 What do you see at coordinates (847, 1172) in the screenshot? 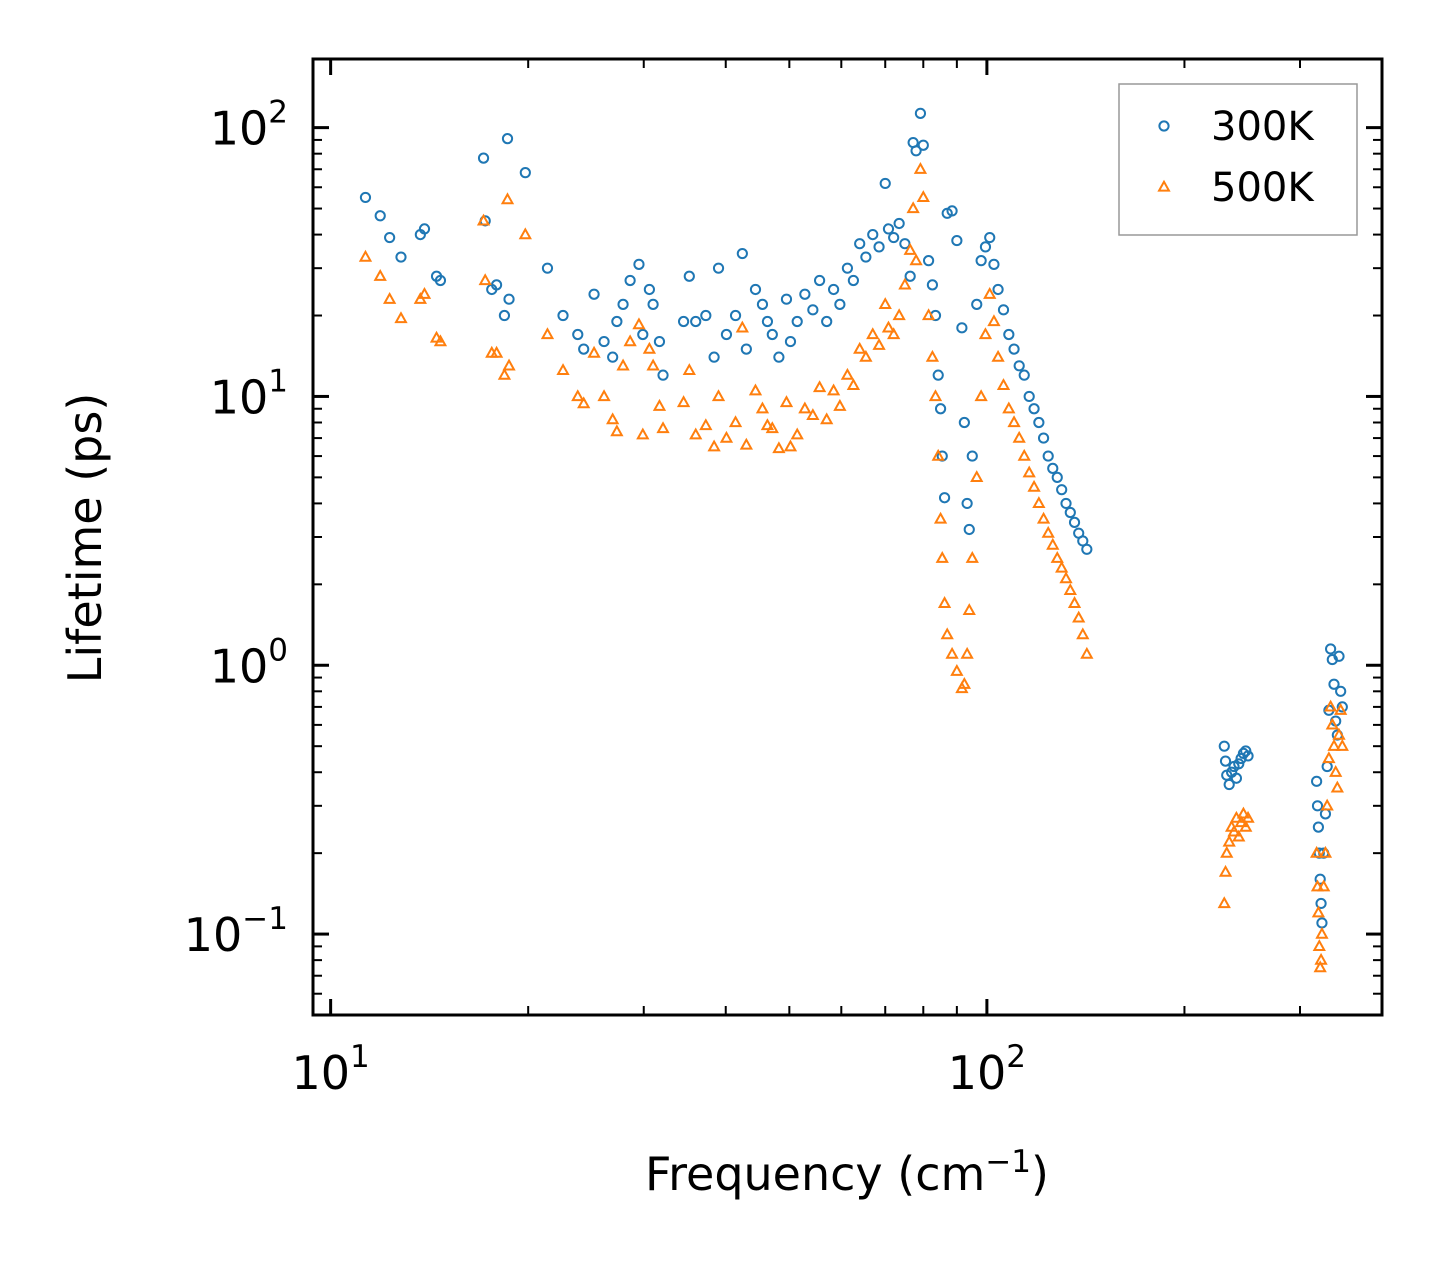
I see `x-axis-title: Frequency (cm−1)` at bounding box center [847, 1172].